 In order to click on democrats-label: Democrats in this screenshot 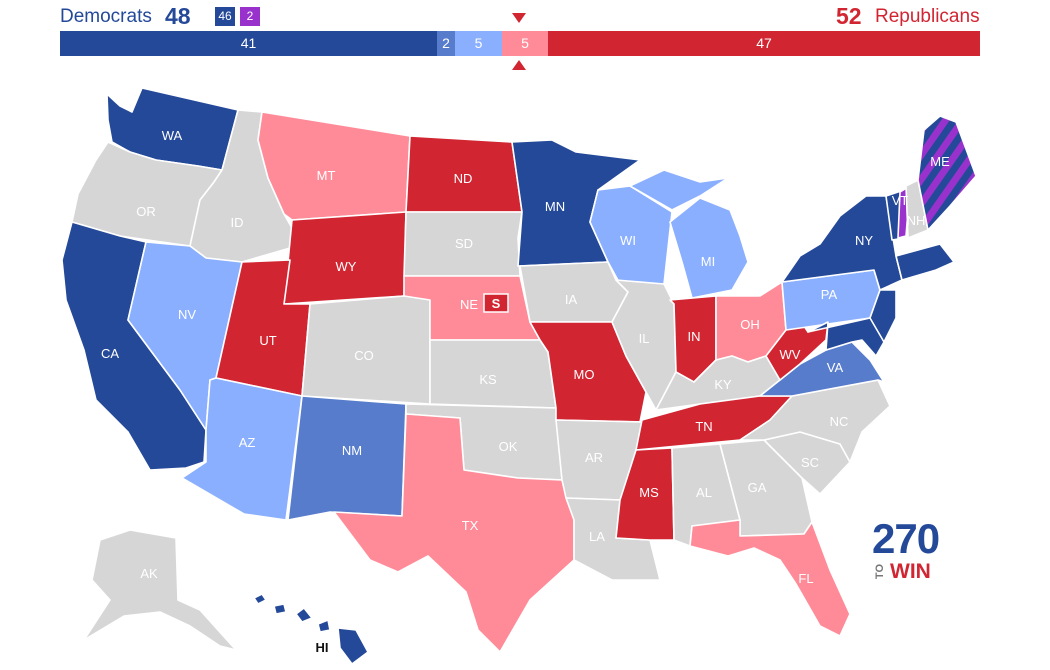, I will do `click(106, 16)`.